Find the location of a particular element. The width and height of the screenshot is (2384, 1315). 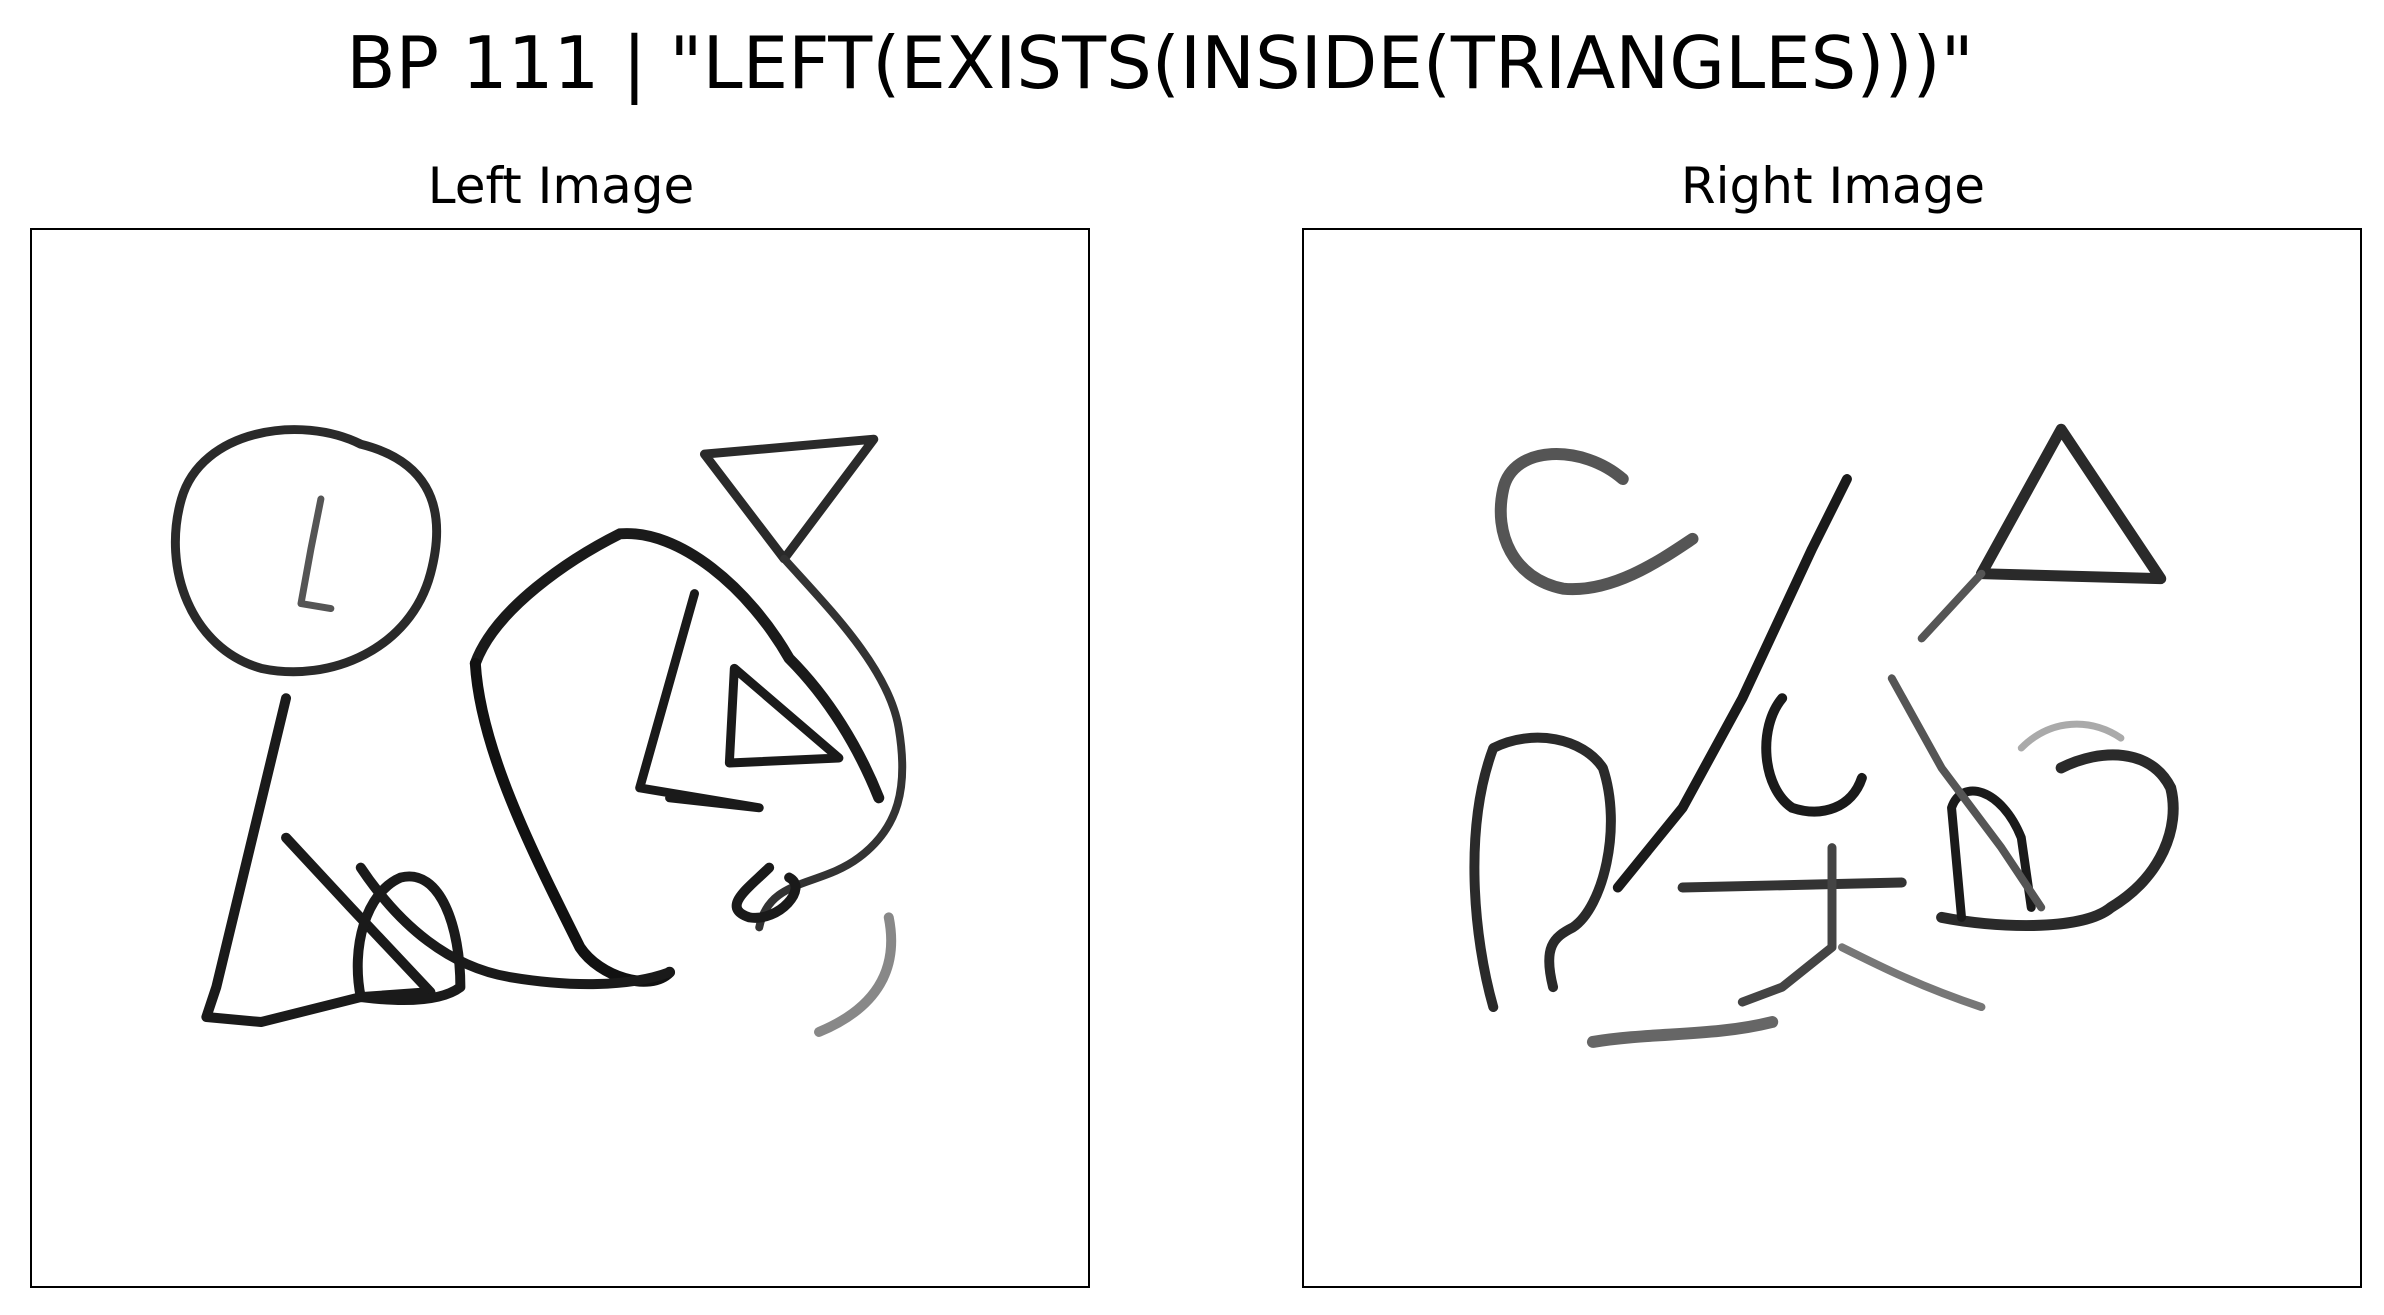

left-circle-tick is located at coordinates (316, 554).